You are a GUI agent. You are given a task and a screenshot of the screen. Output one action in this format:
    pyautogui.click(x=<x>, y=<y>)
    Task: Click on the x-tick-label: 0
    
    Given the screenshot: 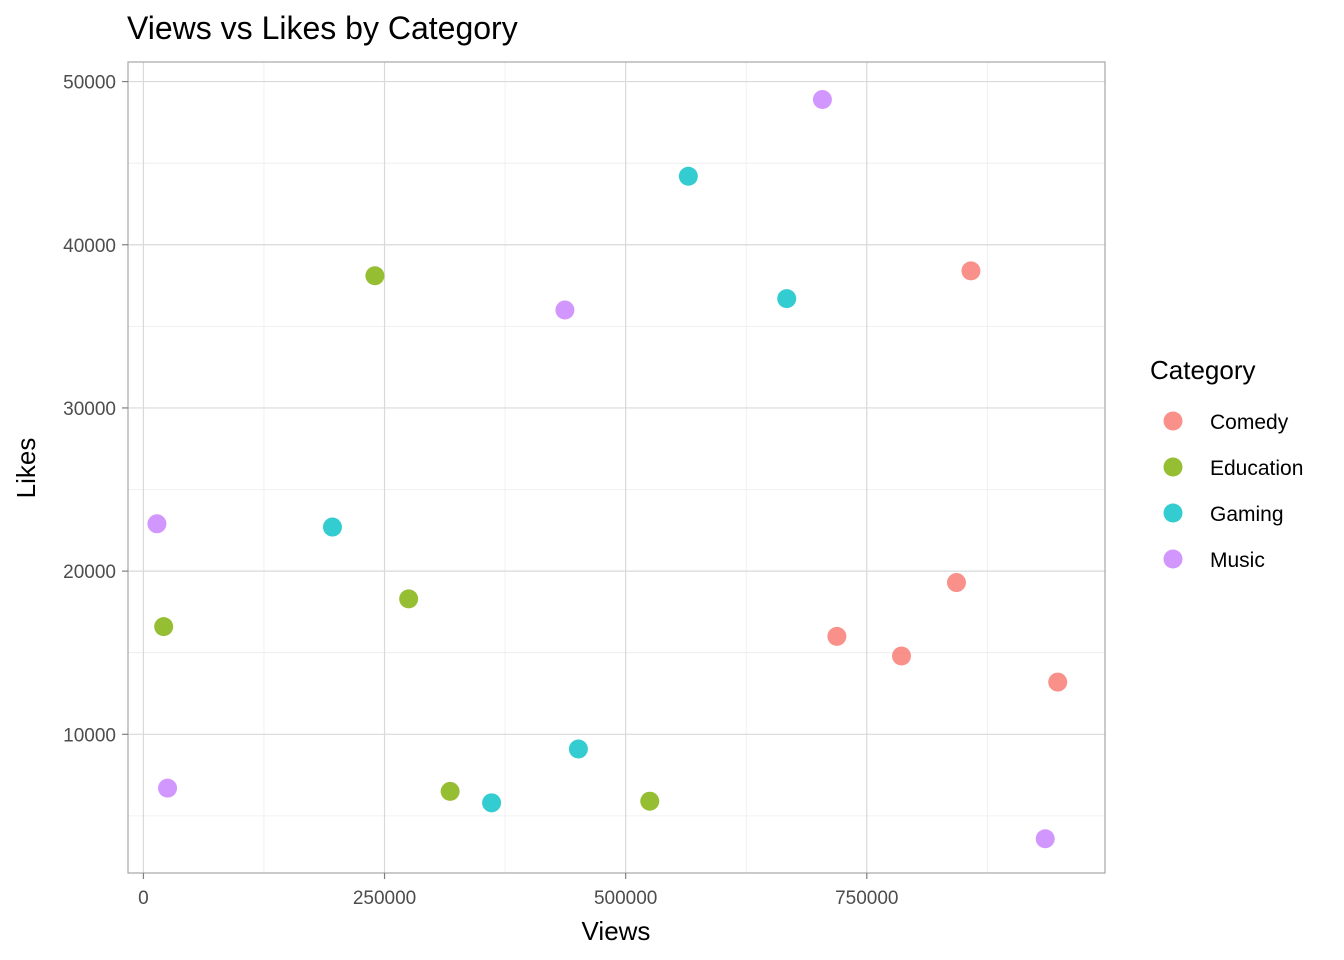 What is the action you would take?
    pyautogui.click(x=143, y=898)
    